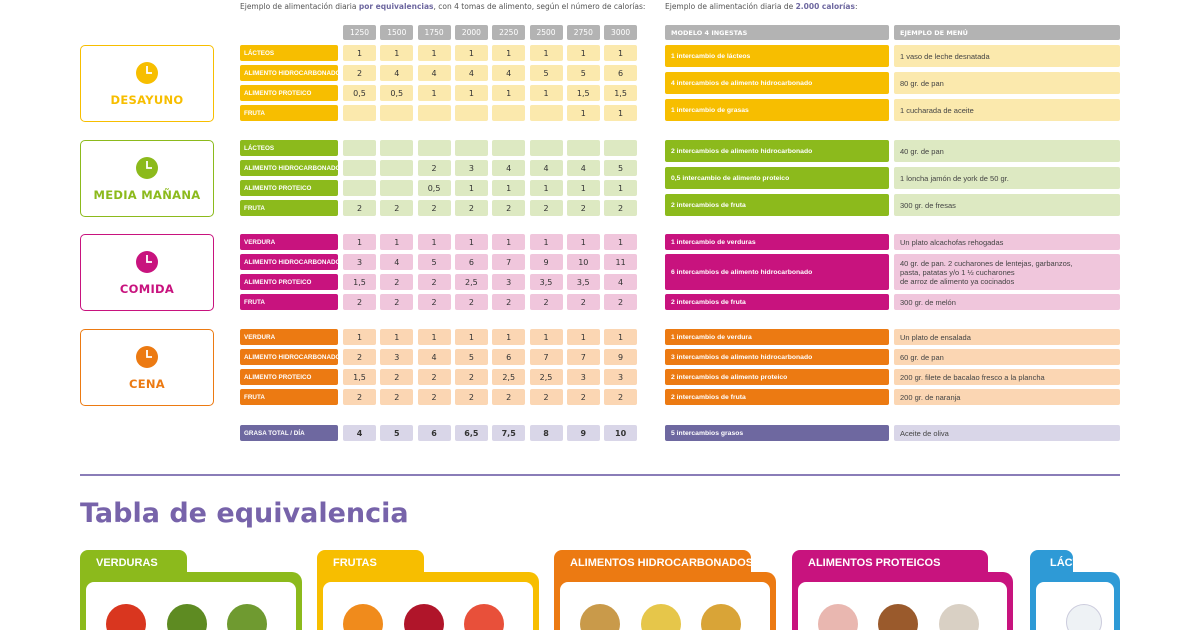  Describe the element at coordinates (1007, 151) in the screenshot. I see `menu-example: 40 gr. de pan` at that location.